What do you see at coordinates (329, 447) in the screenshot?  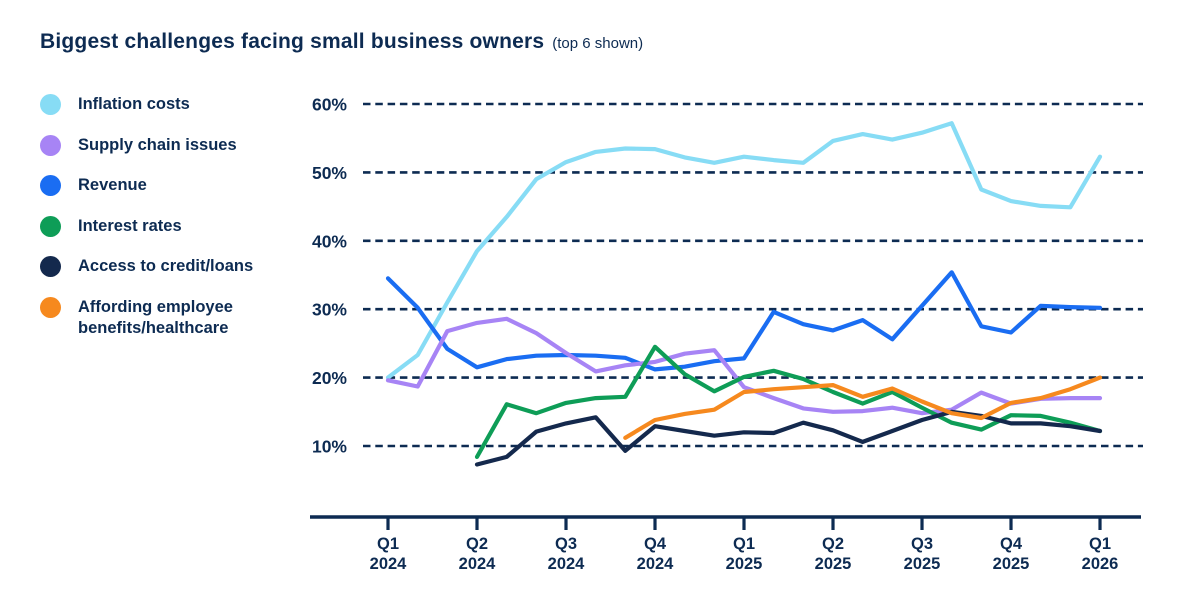 I see `y-tick-label-10: 10%` at bounding box center [329, 447].